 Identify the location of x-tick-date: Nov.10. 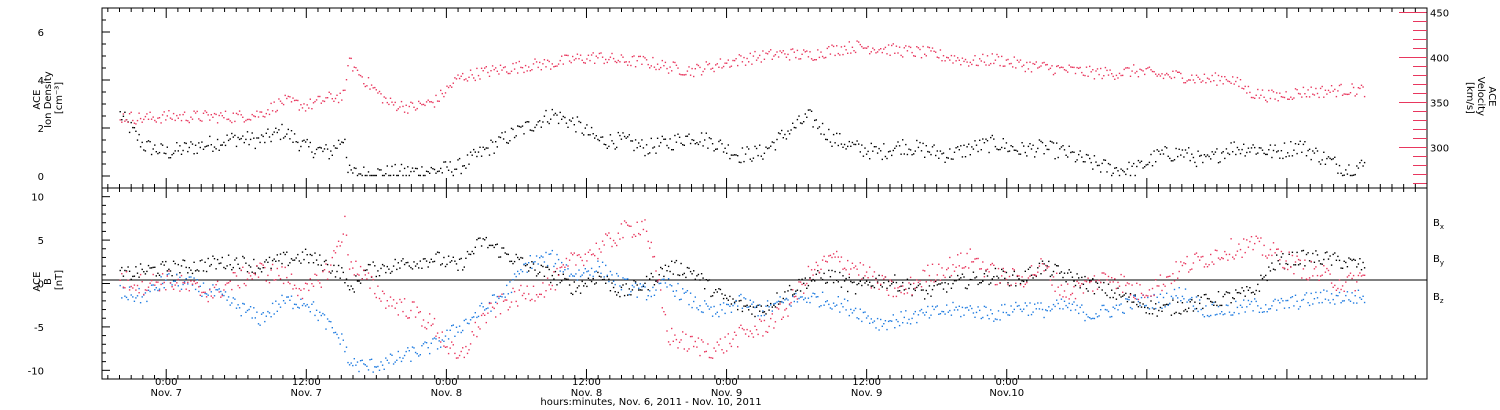
(1006, 393).